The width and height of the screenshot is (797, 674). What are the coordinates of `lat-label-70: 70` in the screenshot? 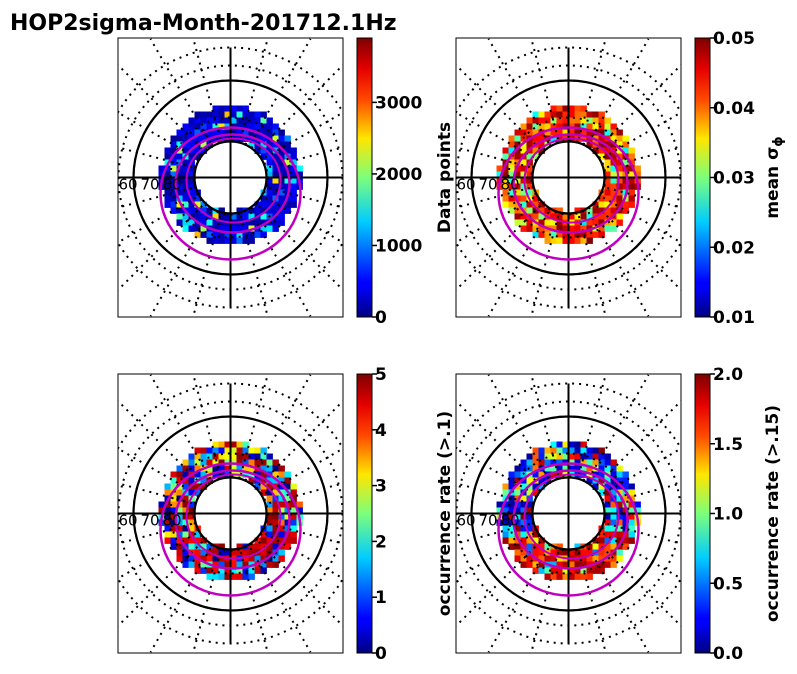 It's located at (488, 521).